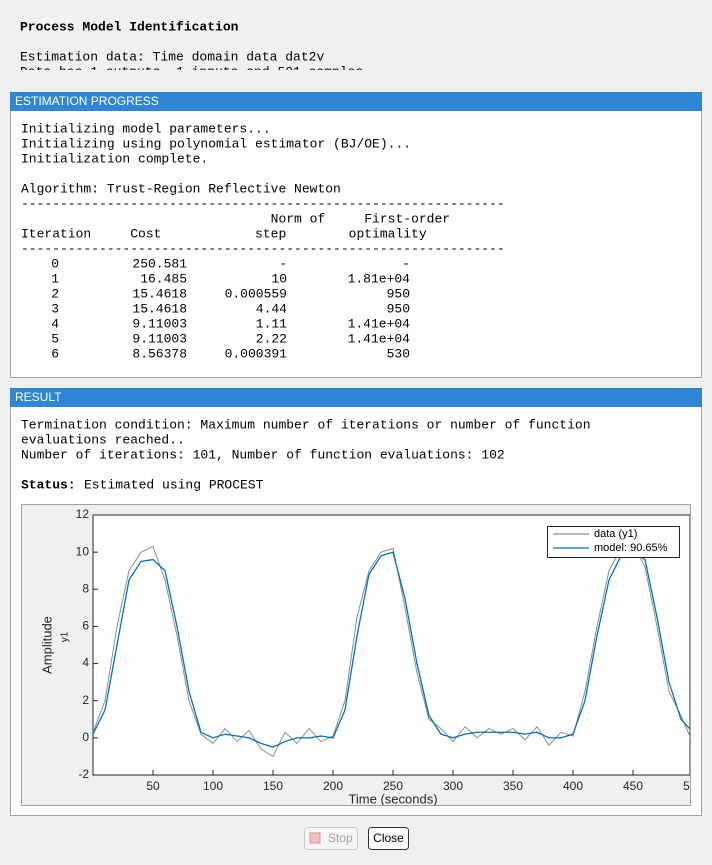  What do you see at coordinates (87, 101) in the screenshot?
I see `progress-title: ESTIMATION PROGRESS` at bounding box center [87, 101].